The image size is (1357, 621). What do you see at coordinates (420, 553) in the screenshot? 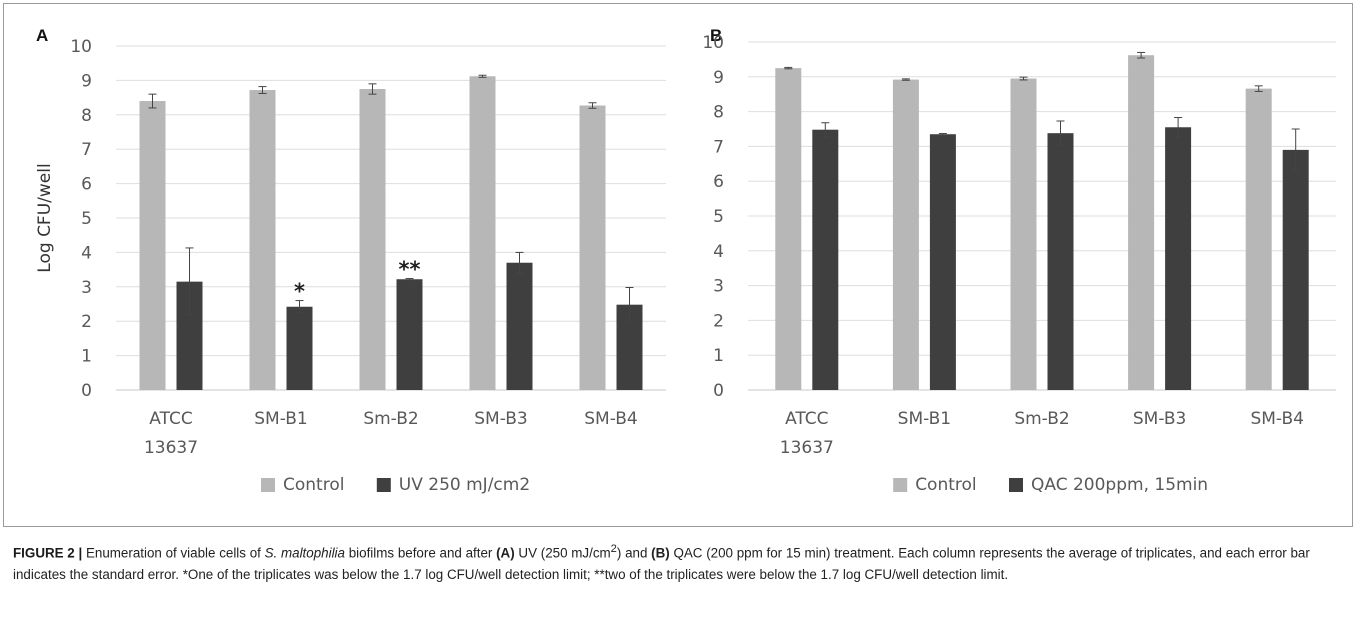
I see `caption-text: biofilms before and after` at bounding box center [420, 553].